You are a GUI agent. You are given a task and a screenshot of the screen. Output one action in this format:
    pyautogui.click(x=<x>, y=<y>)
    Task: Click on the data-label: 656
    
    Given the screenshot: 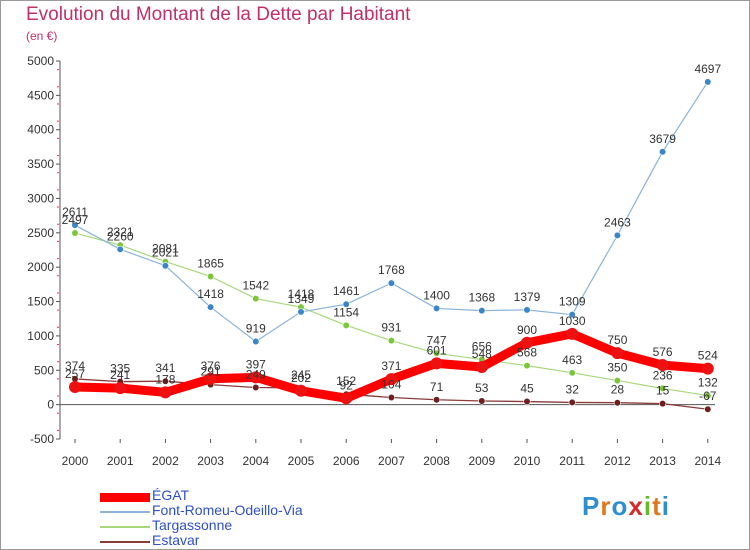 What is the action you would take?
    pyautogui.click(x=482, y=347)
    